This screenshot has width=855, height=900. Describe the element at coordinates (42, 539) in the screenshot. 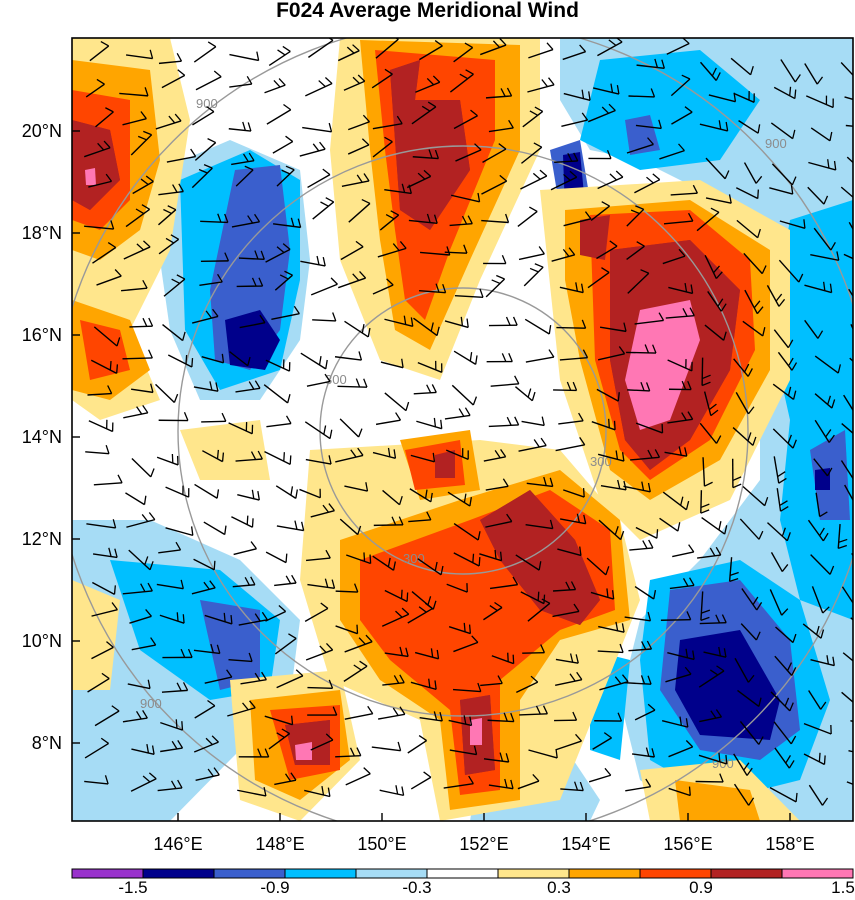

I see `y-tick-label: 12°N` at that location.